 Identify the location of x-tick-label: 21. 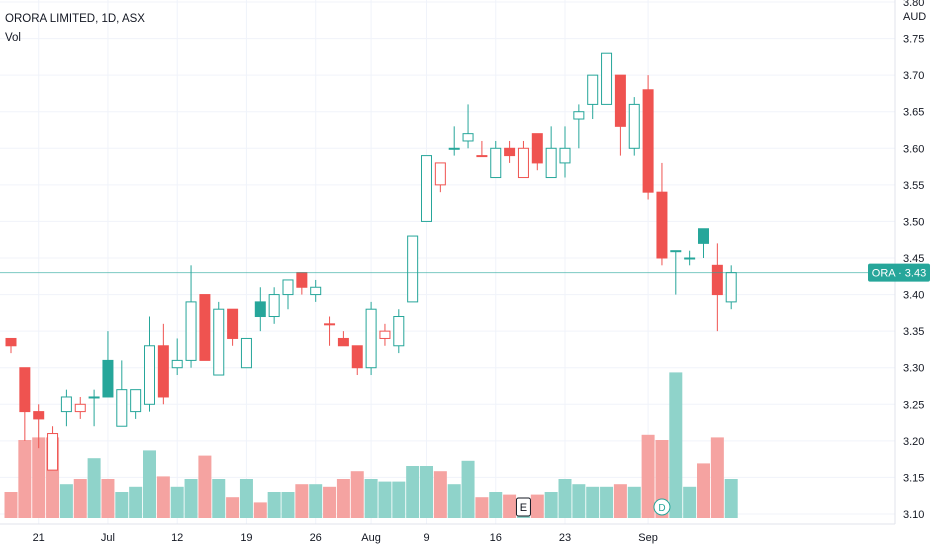
(39, 538).